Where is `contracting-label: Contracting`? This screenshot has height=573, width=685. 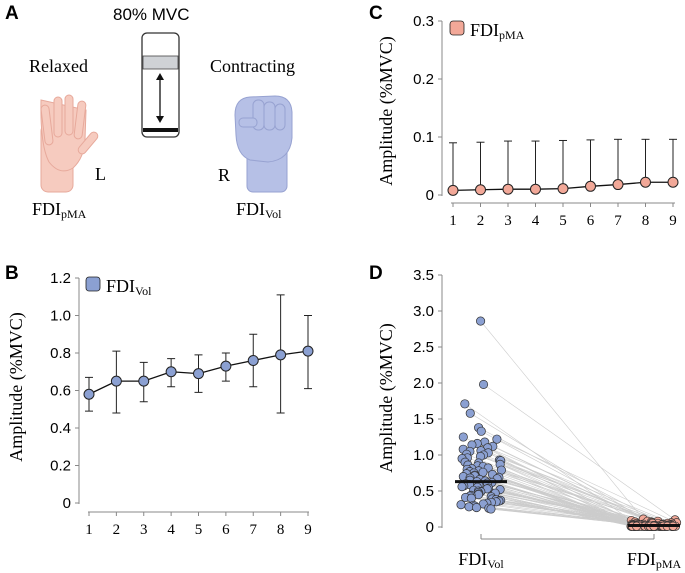 contracting-label: Contracting is located at coordinates (252, 66).